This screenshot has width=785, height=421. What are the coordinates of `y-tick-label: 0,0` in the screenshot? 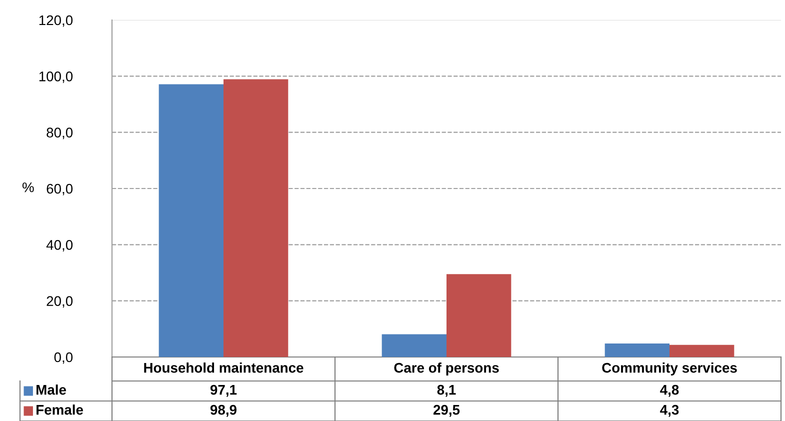 It's located at (63, 358).